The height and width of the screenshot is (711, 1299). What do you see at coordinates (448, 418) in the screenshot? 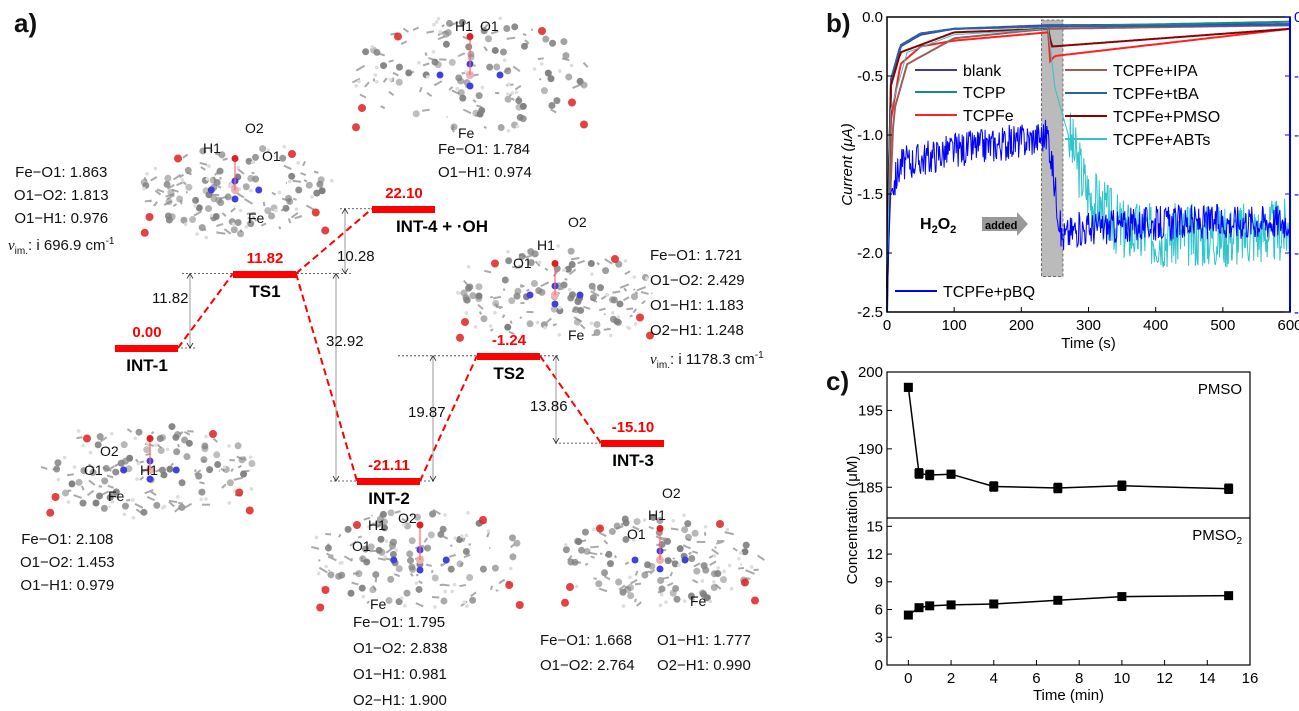
I see `connector-line` at bounding box center [448, 418].